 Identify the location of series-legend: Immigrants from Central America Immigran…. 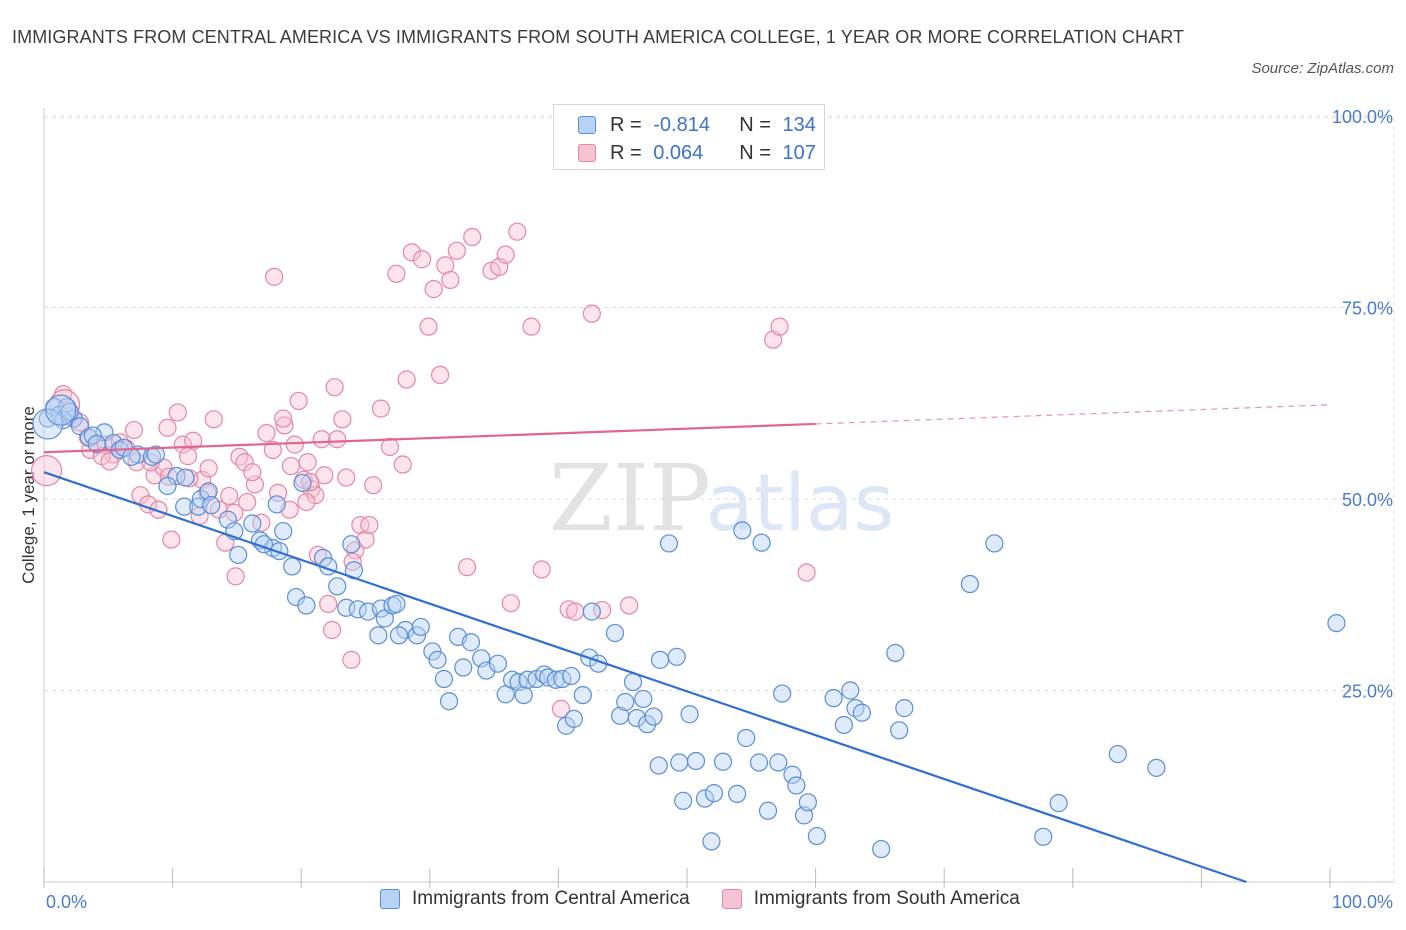
(716, 899).